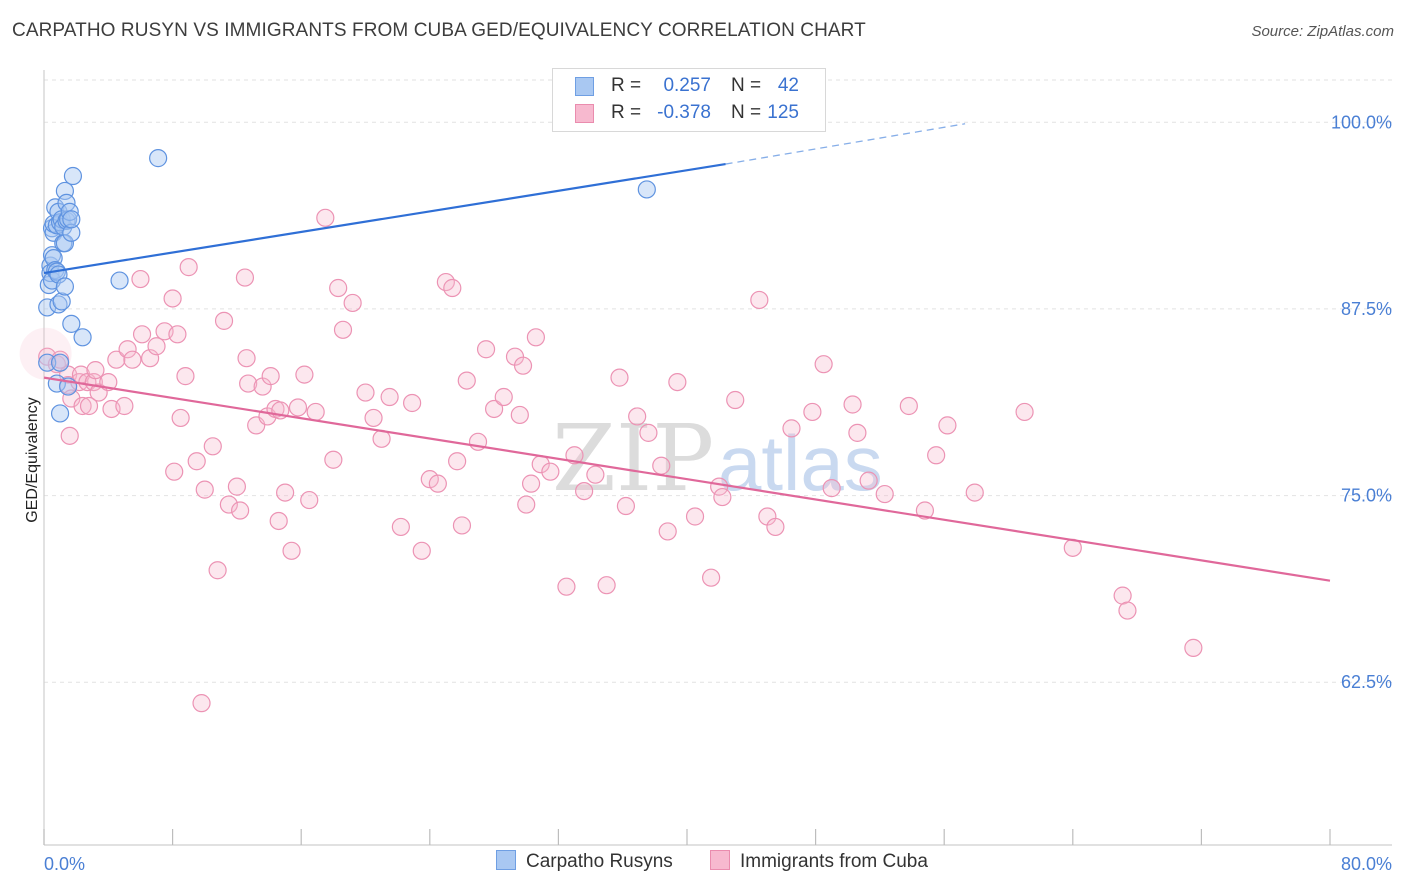  What do you see at coordinates (384, 218) in the screenshot?
I see `rusyn-trend-line` at bounding box center [384, 218].